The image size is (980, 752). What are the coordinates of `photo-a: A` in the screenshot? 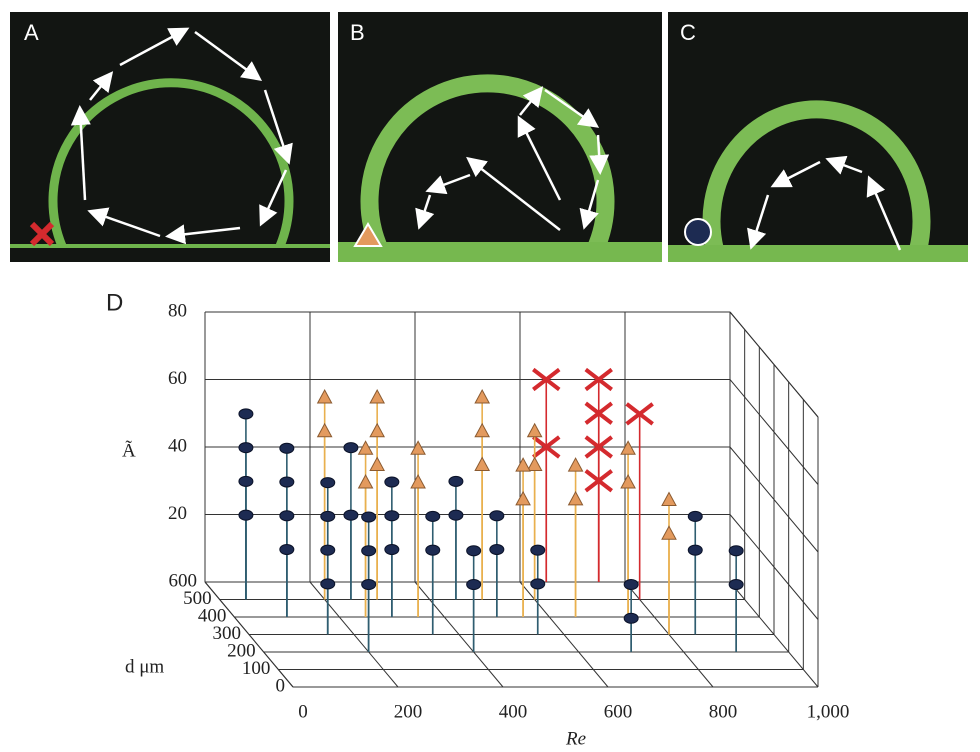 It's located at (170, 137).